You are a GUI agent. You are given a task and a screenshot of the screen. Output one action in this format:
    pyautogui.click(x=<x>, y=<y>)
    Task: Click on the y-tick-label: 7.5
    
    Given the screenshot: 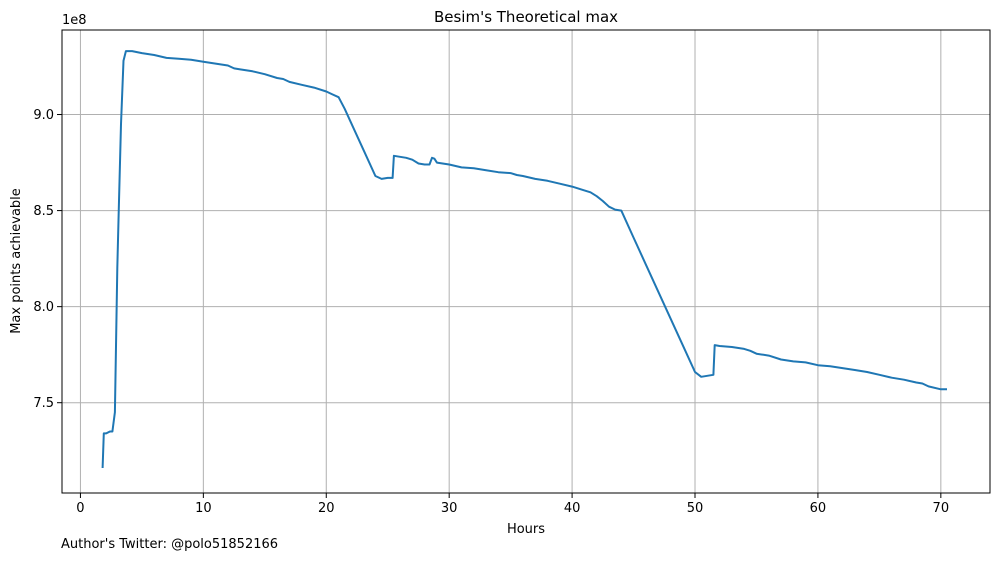 What is the action you would take?
    pyautogui.click(x=43, y=403)
    